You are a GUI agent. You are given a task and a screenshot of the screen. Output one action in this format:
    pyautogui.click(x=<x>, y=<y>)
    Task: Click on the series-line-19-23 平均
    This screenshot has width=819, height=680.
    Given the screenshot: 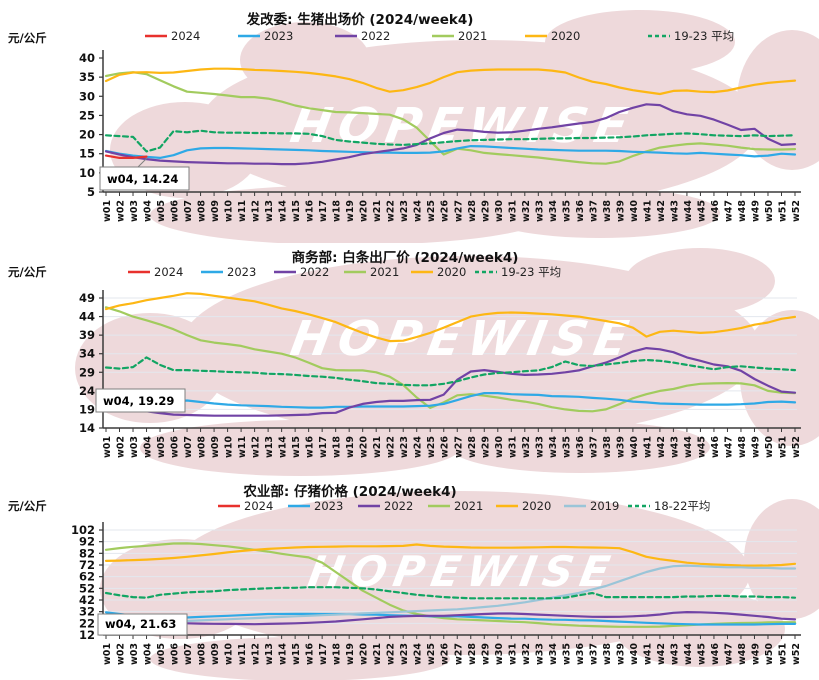 What is the action you would take?
    pyautogui.click(x=450, y=141)
    